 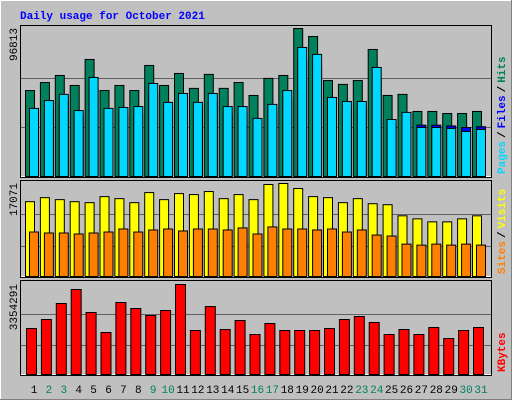 What do you see at coordinates (138, 391) in the screenshot?
I see `x-tick-label: 8` at bounding box center [138, 391].